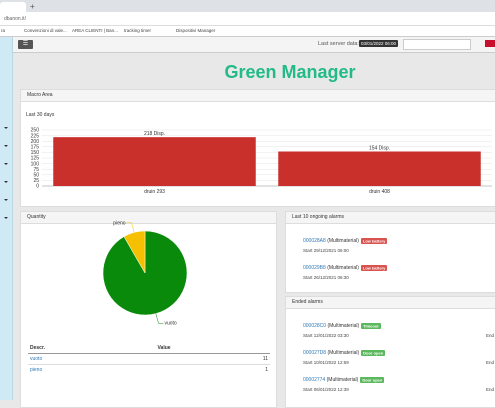  What do you see at coordinates (37, 187) in the screenshot?
I see `y-tick-label: 0` at bounding box center [37, 187].